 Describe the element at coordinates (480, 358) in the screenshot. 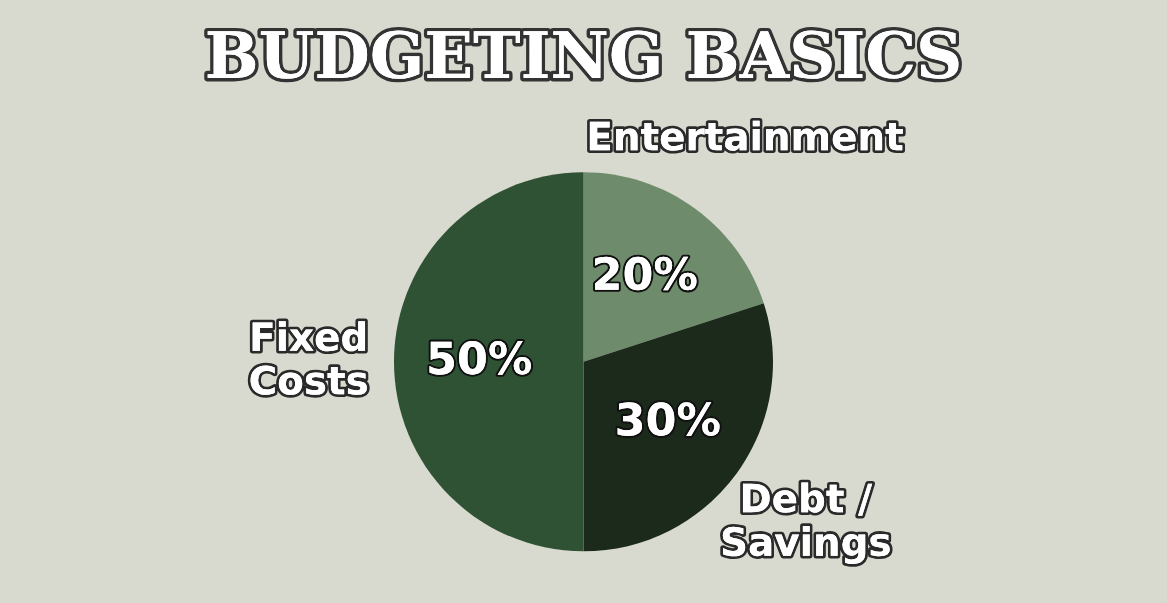

I see `data-label: 50%` at that location.